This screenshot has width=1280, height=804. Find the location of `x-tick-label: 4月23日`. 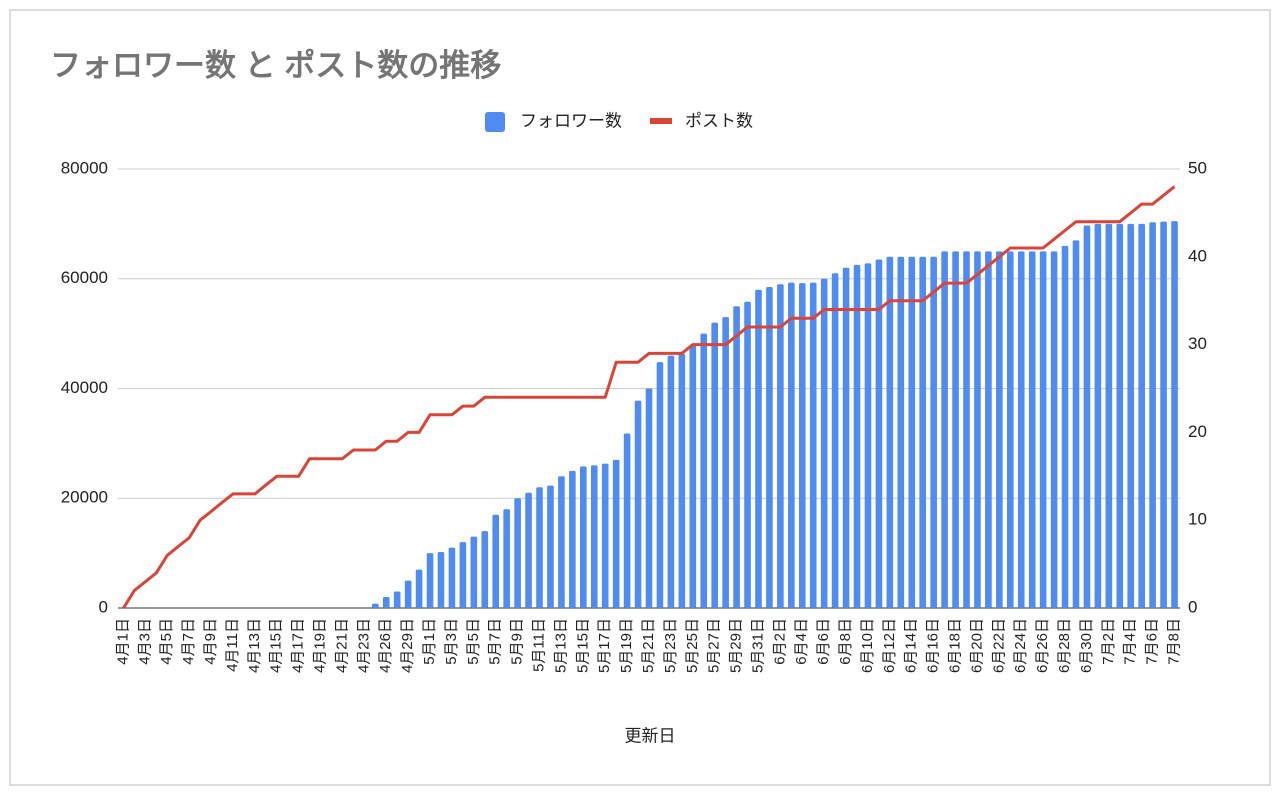

x-tick-label: 4月23日 is located at coordinates (363, 645).